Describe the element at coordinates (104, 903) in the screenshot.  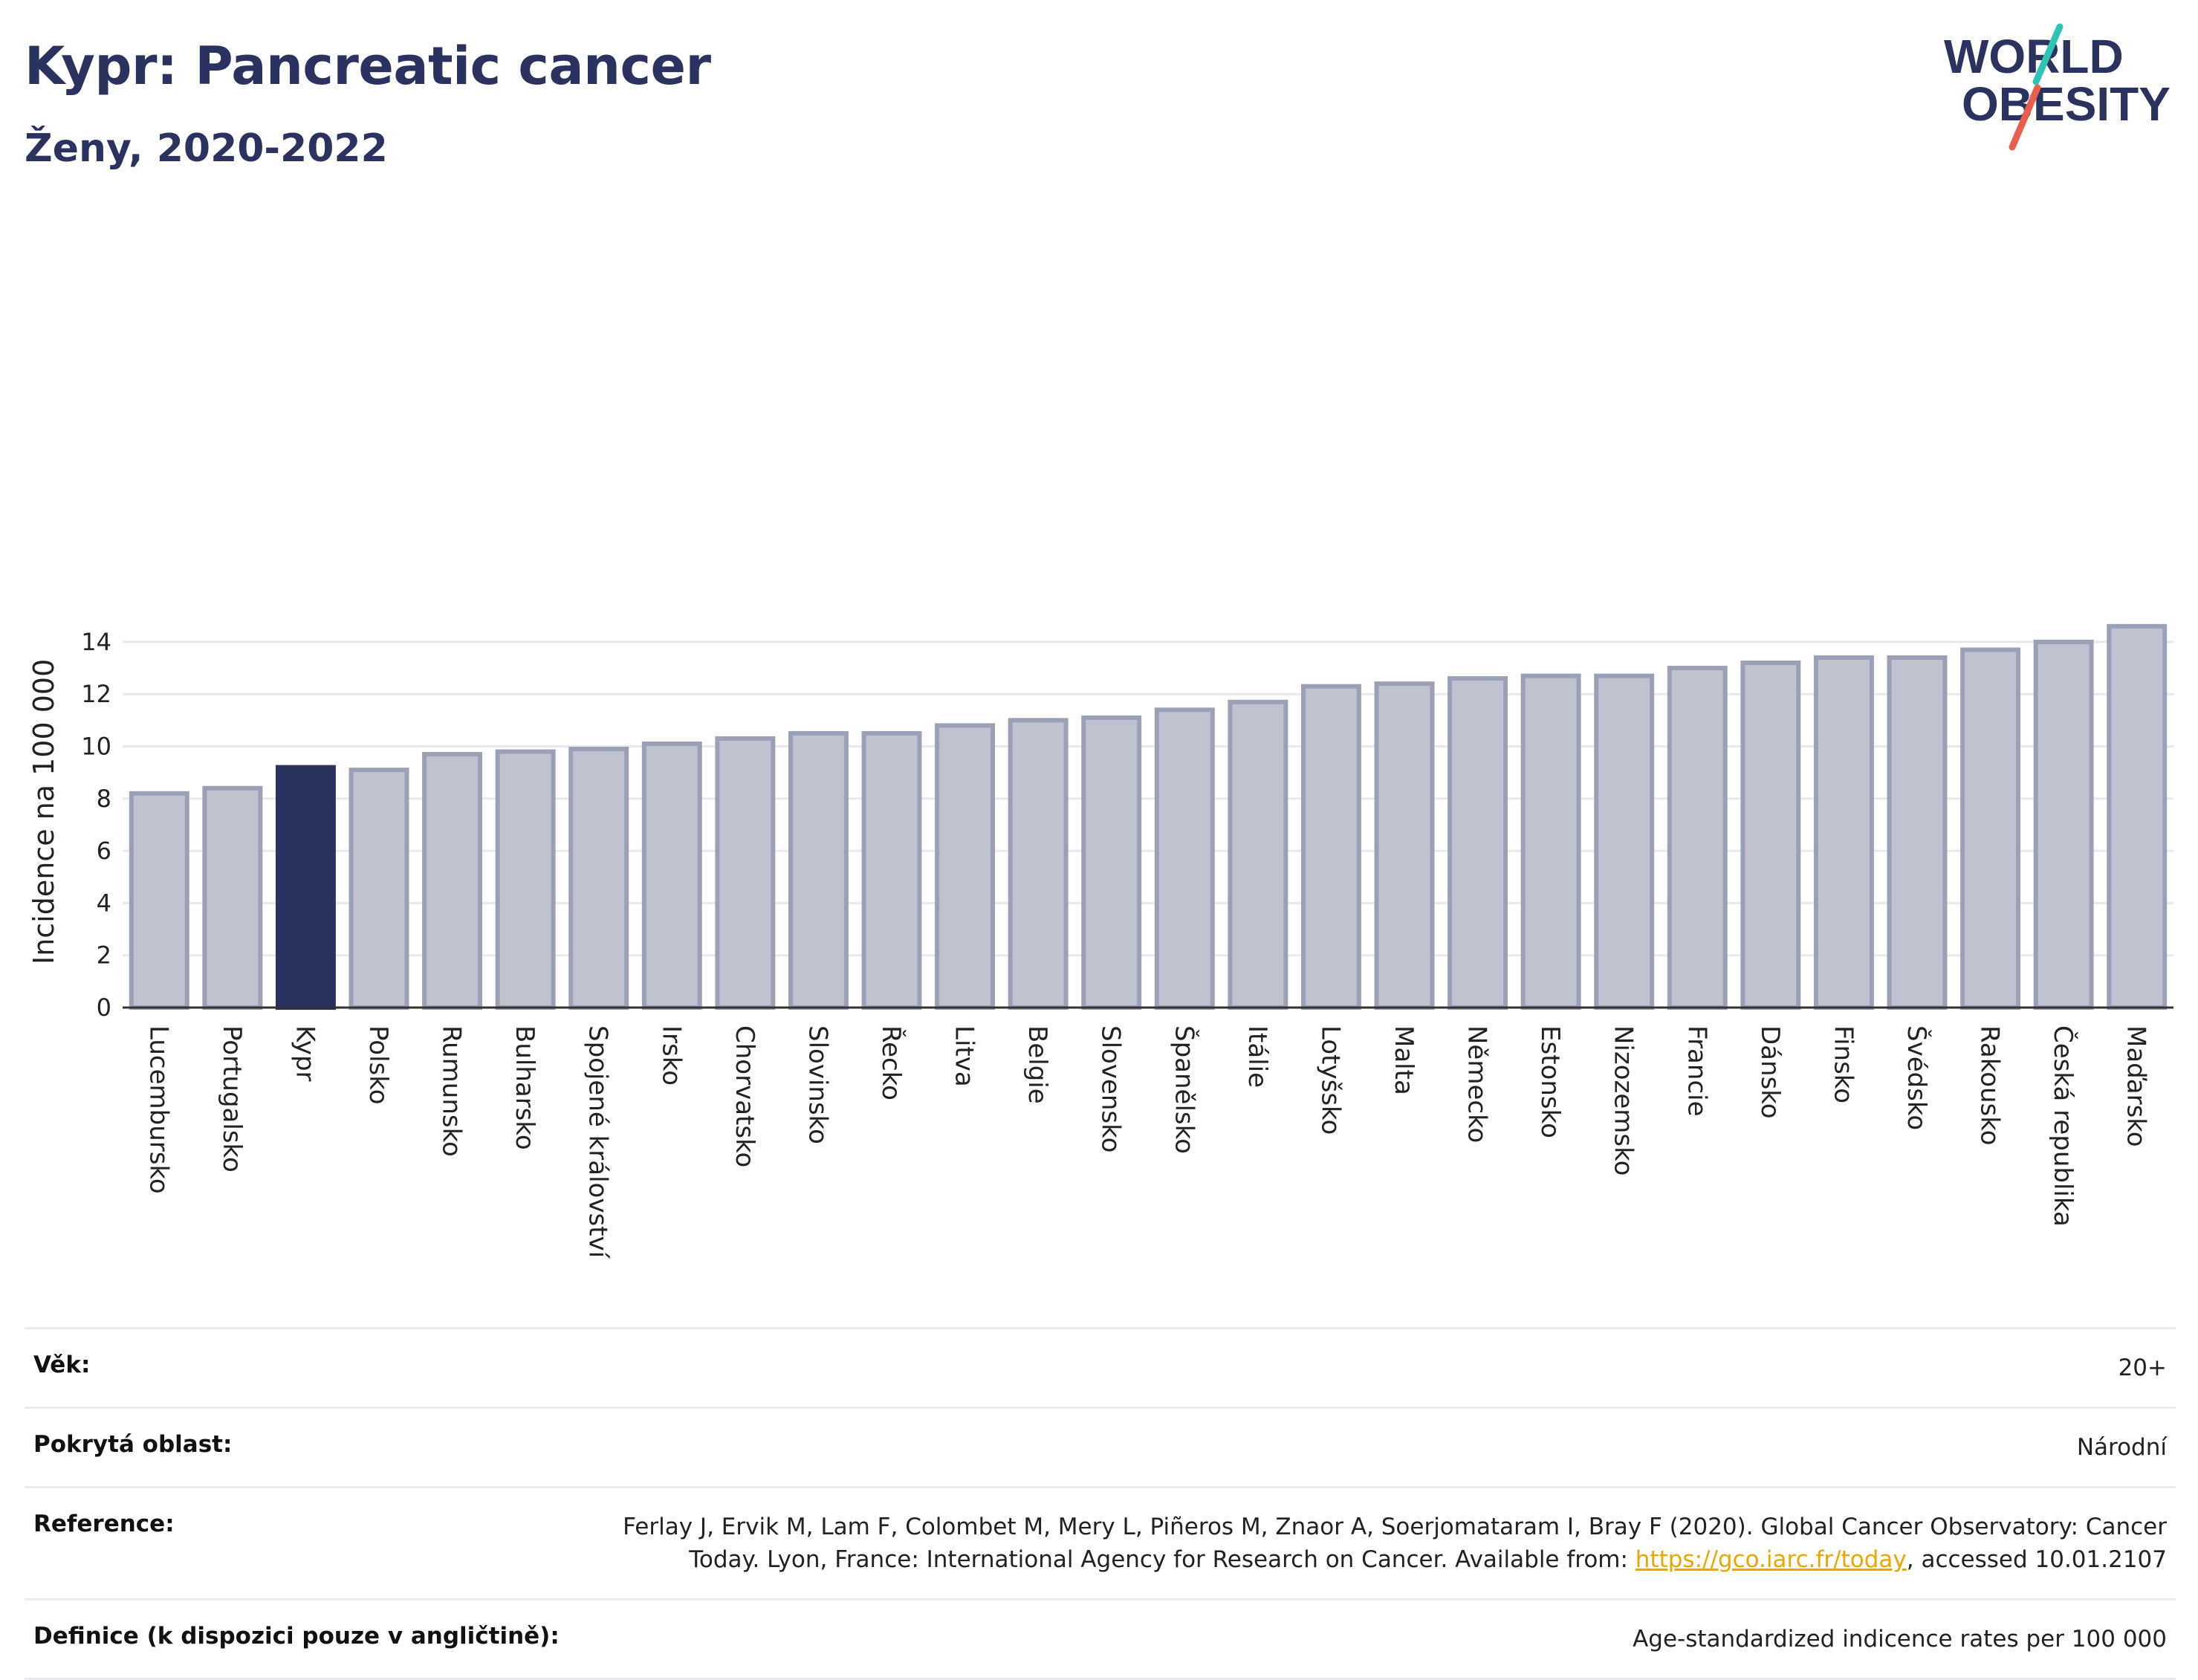
I see `y-tick-label: 4` at that location.